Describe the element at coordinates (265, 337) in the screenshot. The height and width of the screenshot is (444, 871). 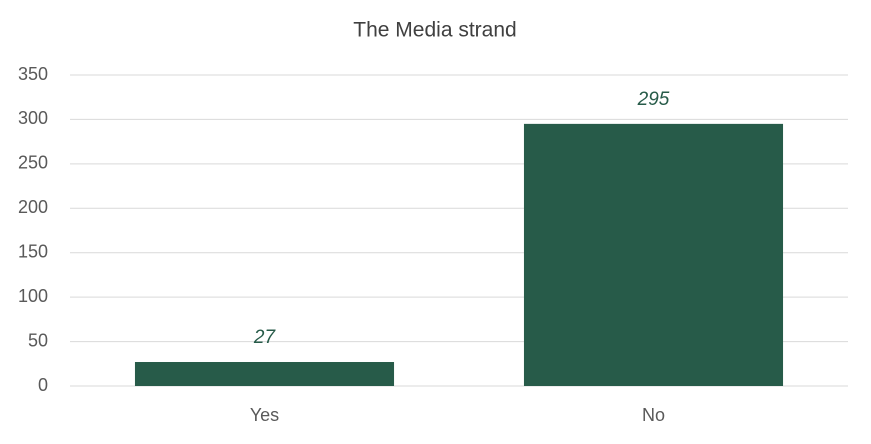
I see `data-label: 27` at that location.